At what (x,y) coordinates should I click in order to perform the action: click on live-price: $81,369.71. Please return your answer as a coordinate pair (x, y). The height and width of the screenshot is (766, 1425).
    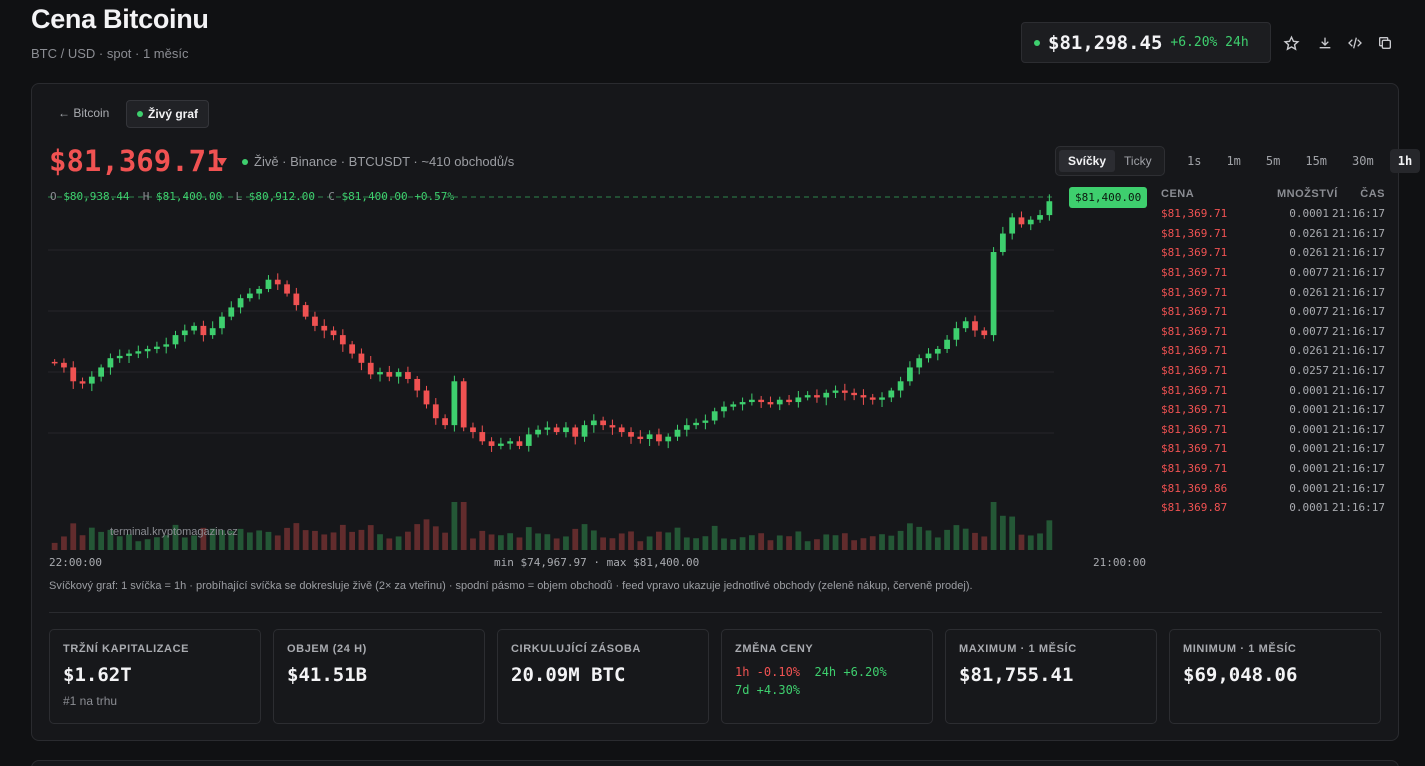
    Looking at the image, I should click on (136, 161).